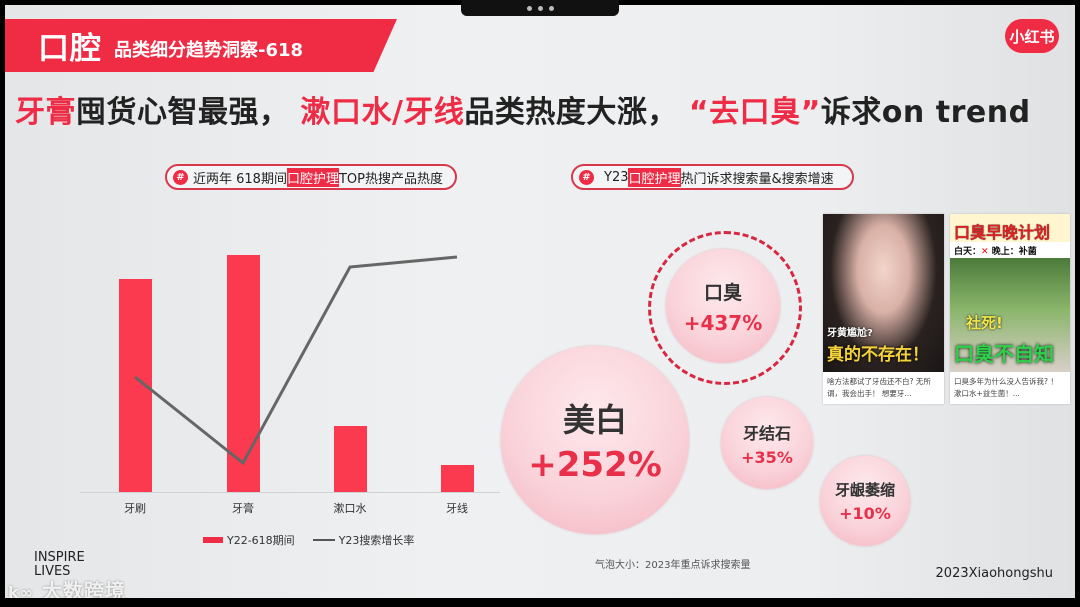 This screenshot has height=607, width=1080. Describe the element at coordinates (382, 112) in the screenshot. I see `headline-highlight: 漱口水/牙线` at that location.